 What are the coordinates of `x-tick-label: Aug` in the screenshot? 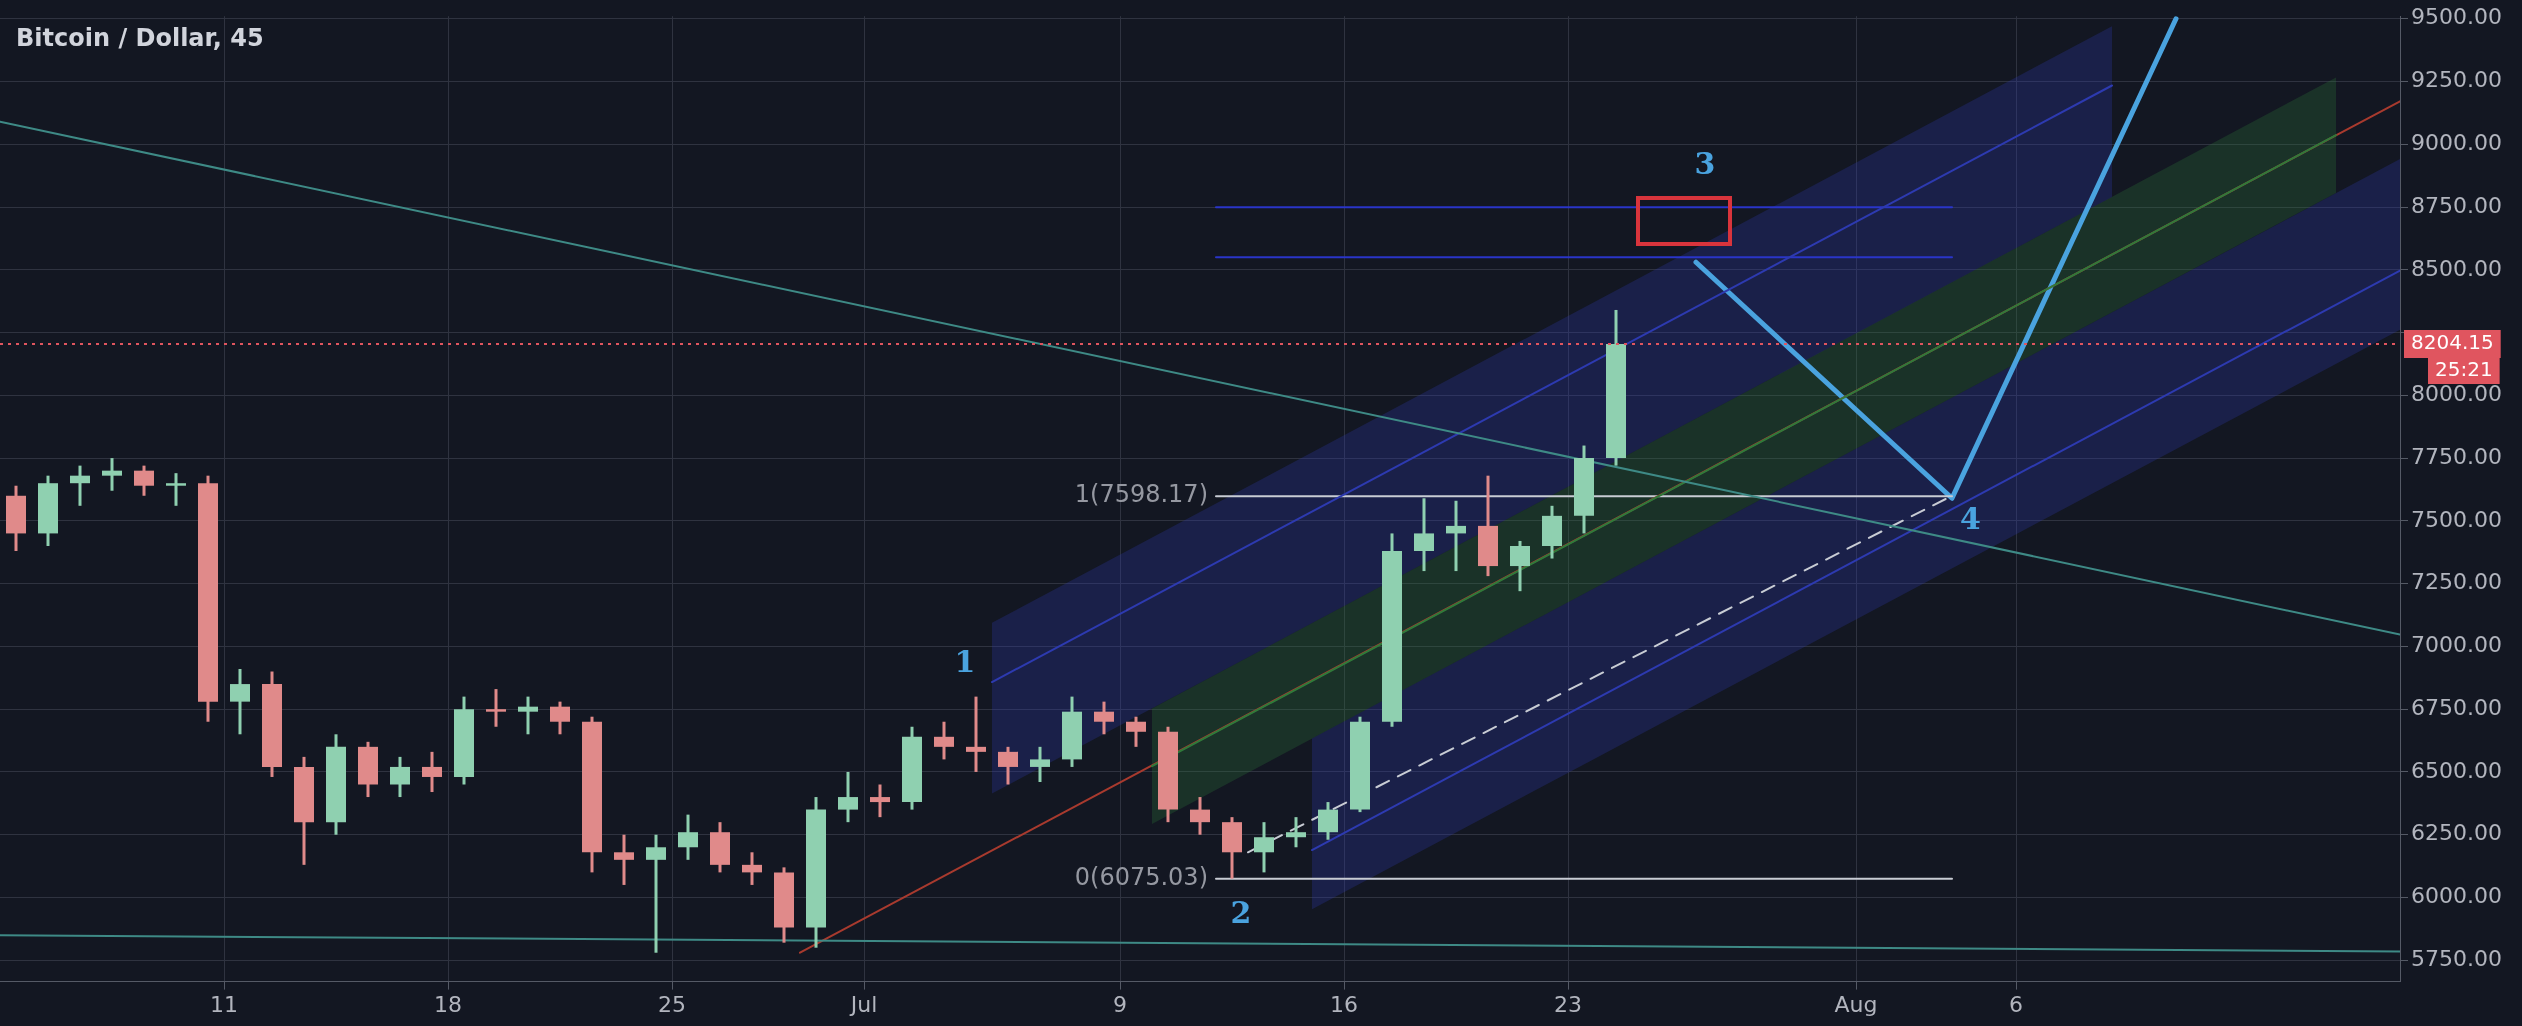 It's located at (1856, 1004).